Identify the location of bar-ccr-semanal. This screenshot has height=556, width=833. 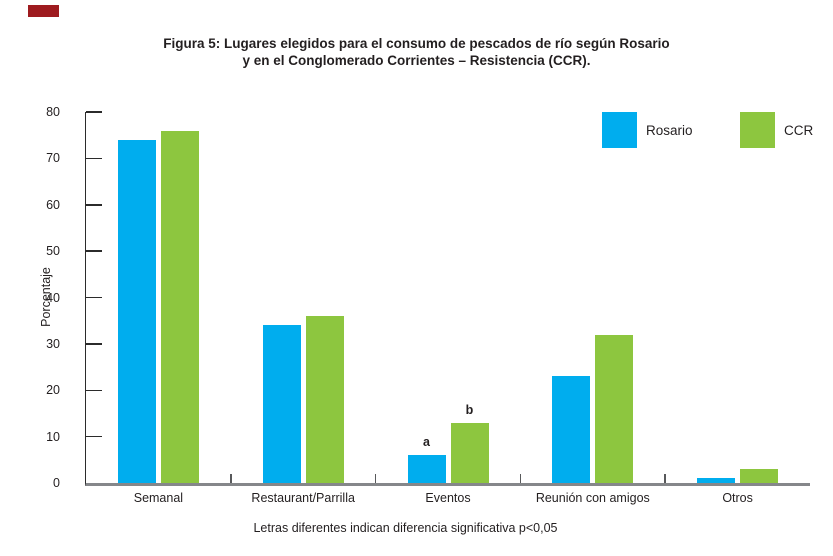
(179, 306).